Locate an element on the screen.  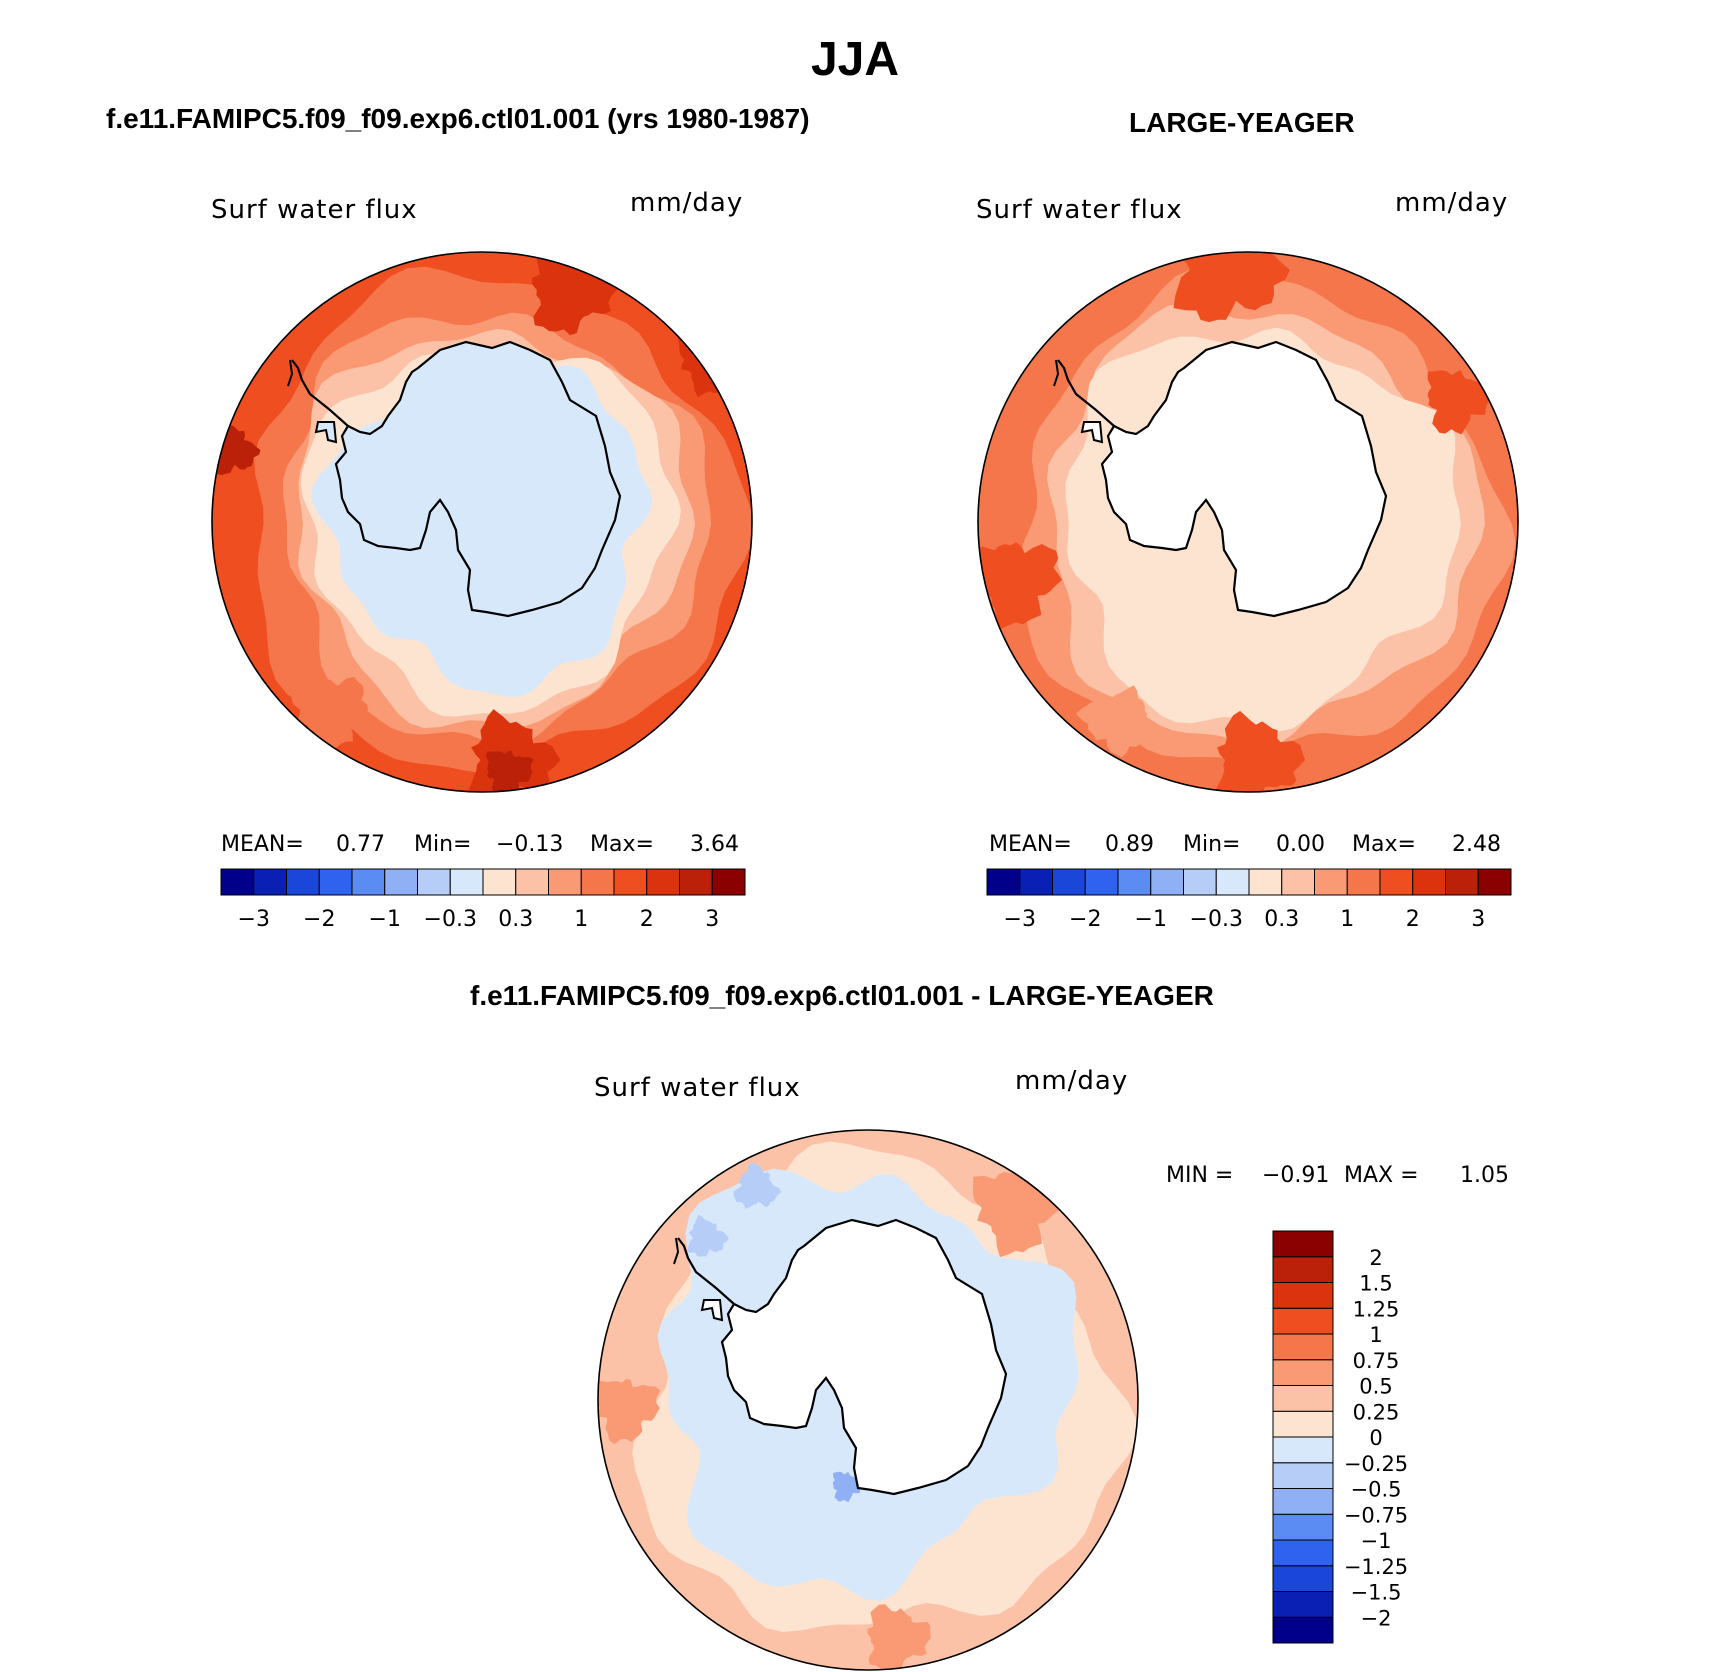
colorbar-tick-label: −3 is located at coordinates (1020, 919).